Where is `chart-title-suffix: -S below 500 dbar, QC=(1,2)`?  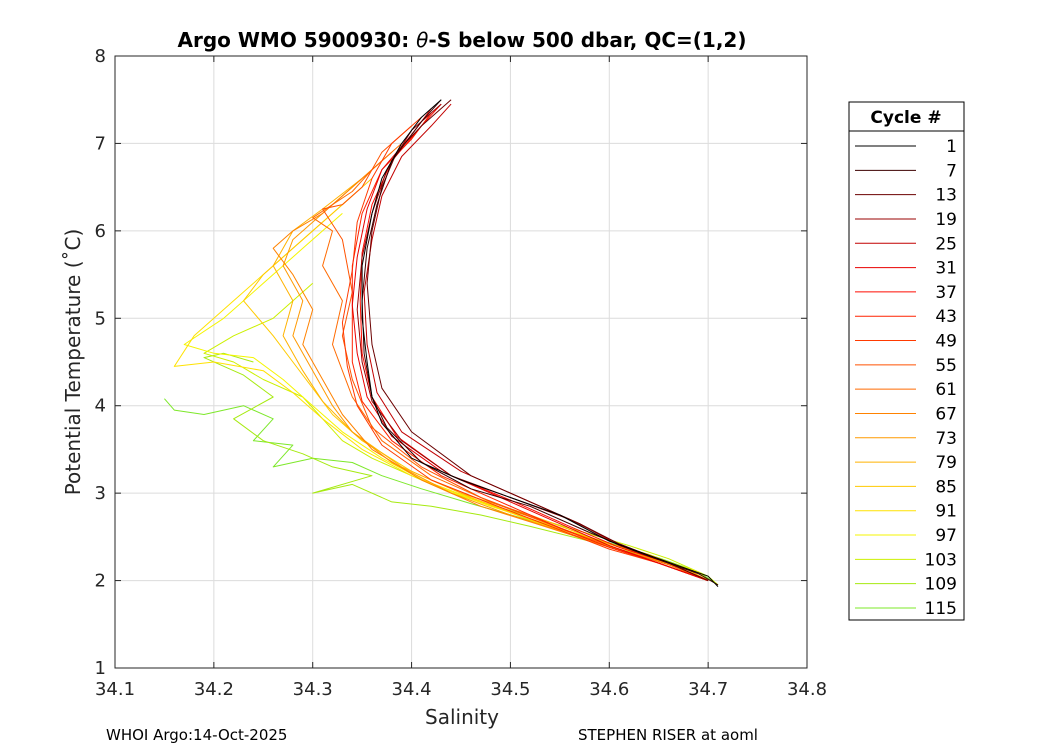
chart-title-suffix: -S below 500 dbar, QC=(1,2) is located at coordinates (587, 40).